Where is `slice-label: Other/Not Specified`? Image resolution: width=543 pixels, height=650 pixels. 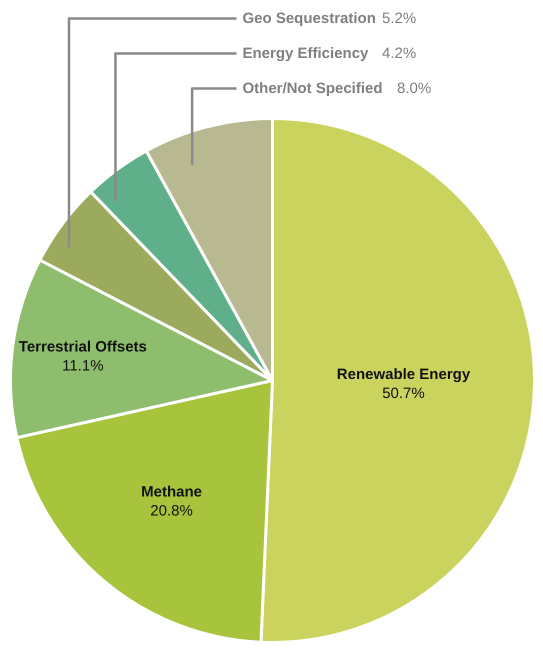 slice-label: Other/Not Specified is located at coordinates (312, 88).